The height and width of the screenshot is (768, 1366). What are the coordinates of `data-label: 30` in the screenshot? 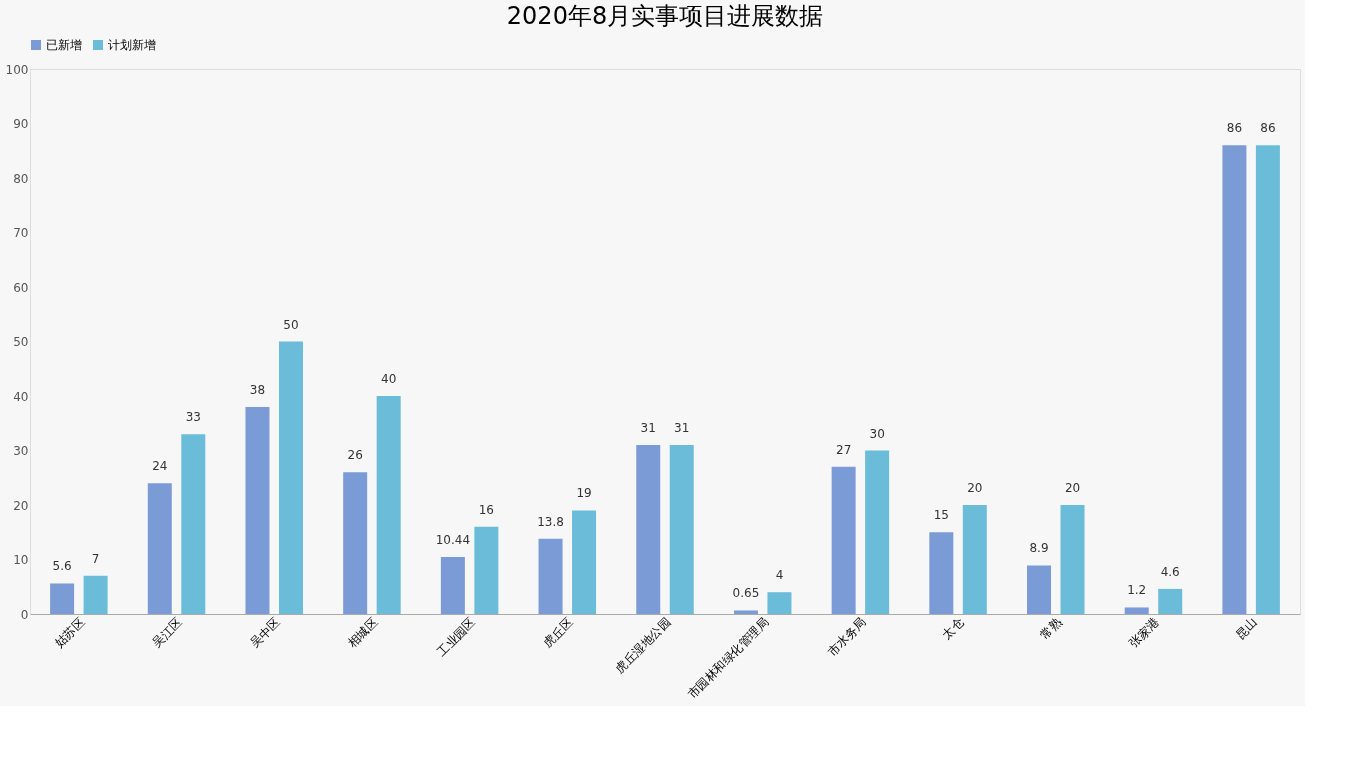 It's located at (877, 433).